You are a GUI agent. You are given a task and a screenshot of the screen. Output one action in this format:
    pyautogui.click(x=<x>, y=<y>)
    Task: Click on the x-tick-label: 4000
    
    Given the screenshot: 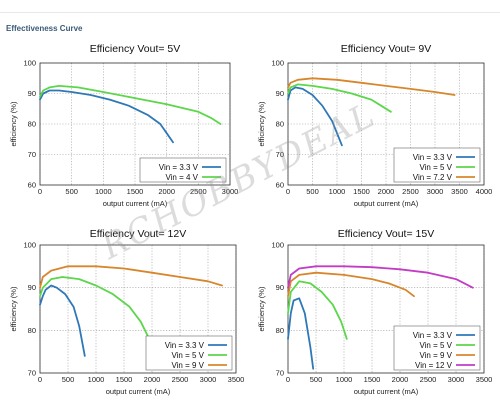 What is the action you would take?
    pyautogui.click(x=484, y=191)
    